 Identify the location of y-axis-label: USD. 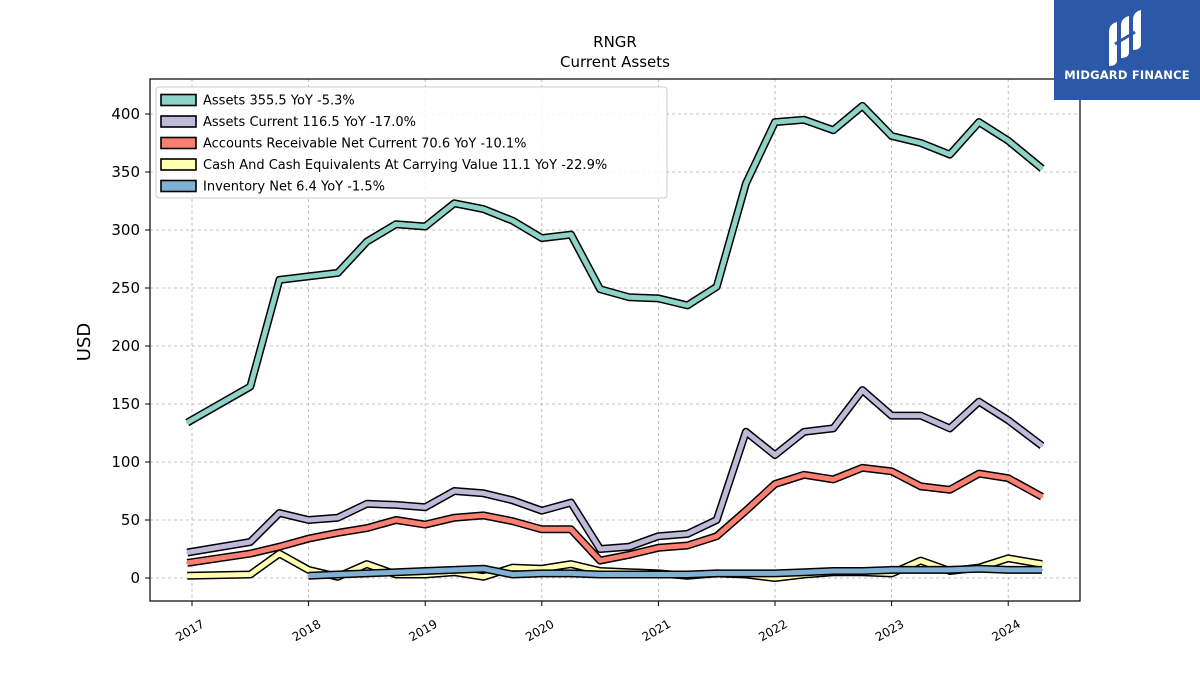
(84, 342).